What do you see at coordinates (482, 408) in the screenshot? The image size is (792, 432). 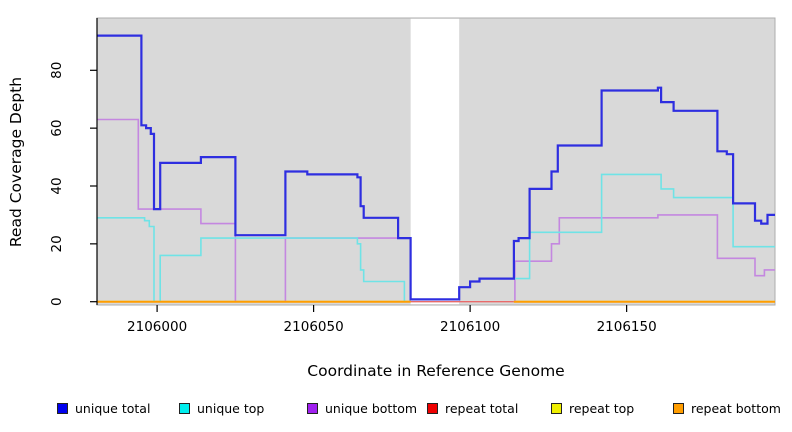 I see `legend-label: repeat total` at bounding box center [482, 408].